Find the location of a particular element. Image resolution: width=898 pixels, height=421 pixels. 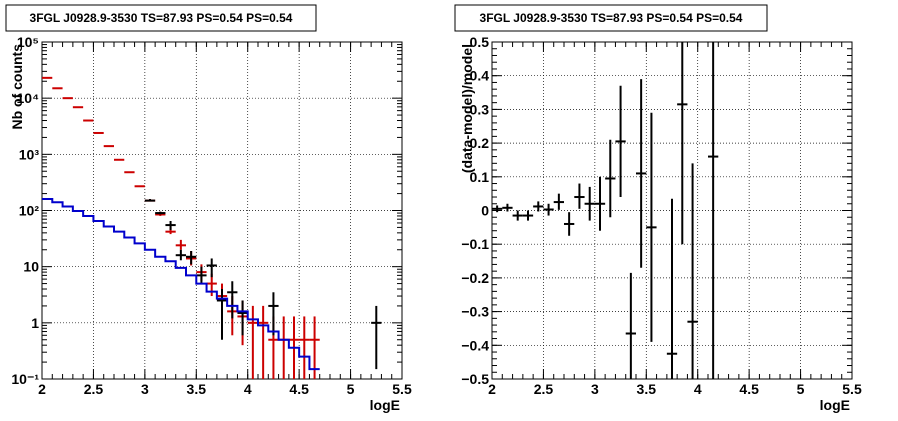

y-tick-label: 10 is located at coordinates (31, 267).